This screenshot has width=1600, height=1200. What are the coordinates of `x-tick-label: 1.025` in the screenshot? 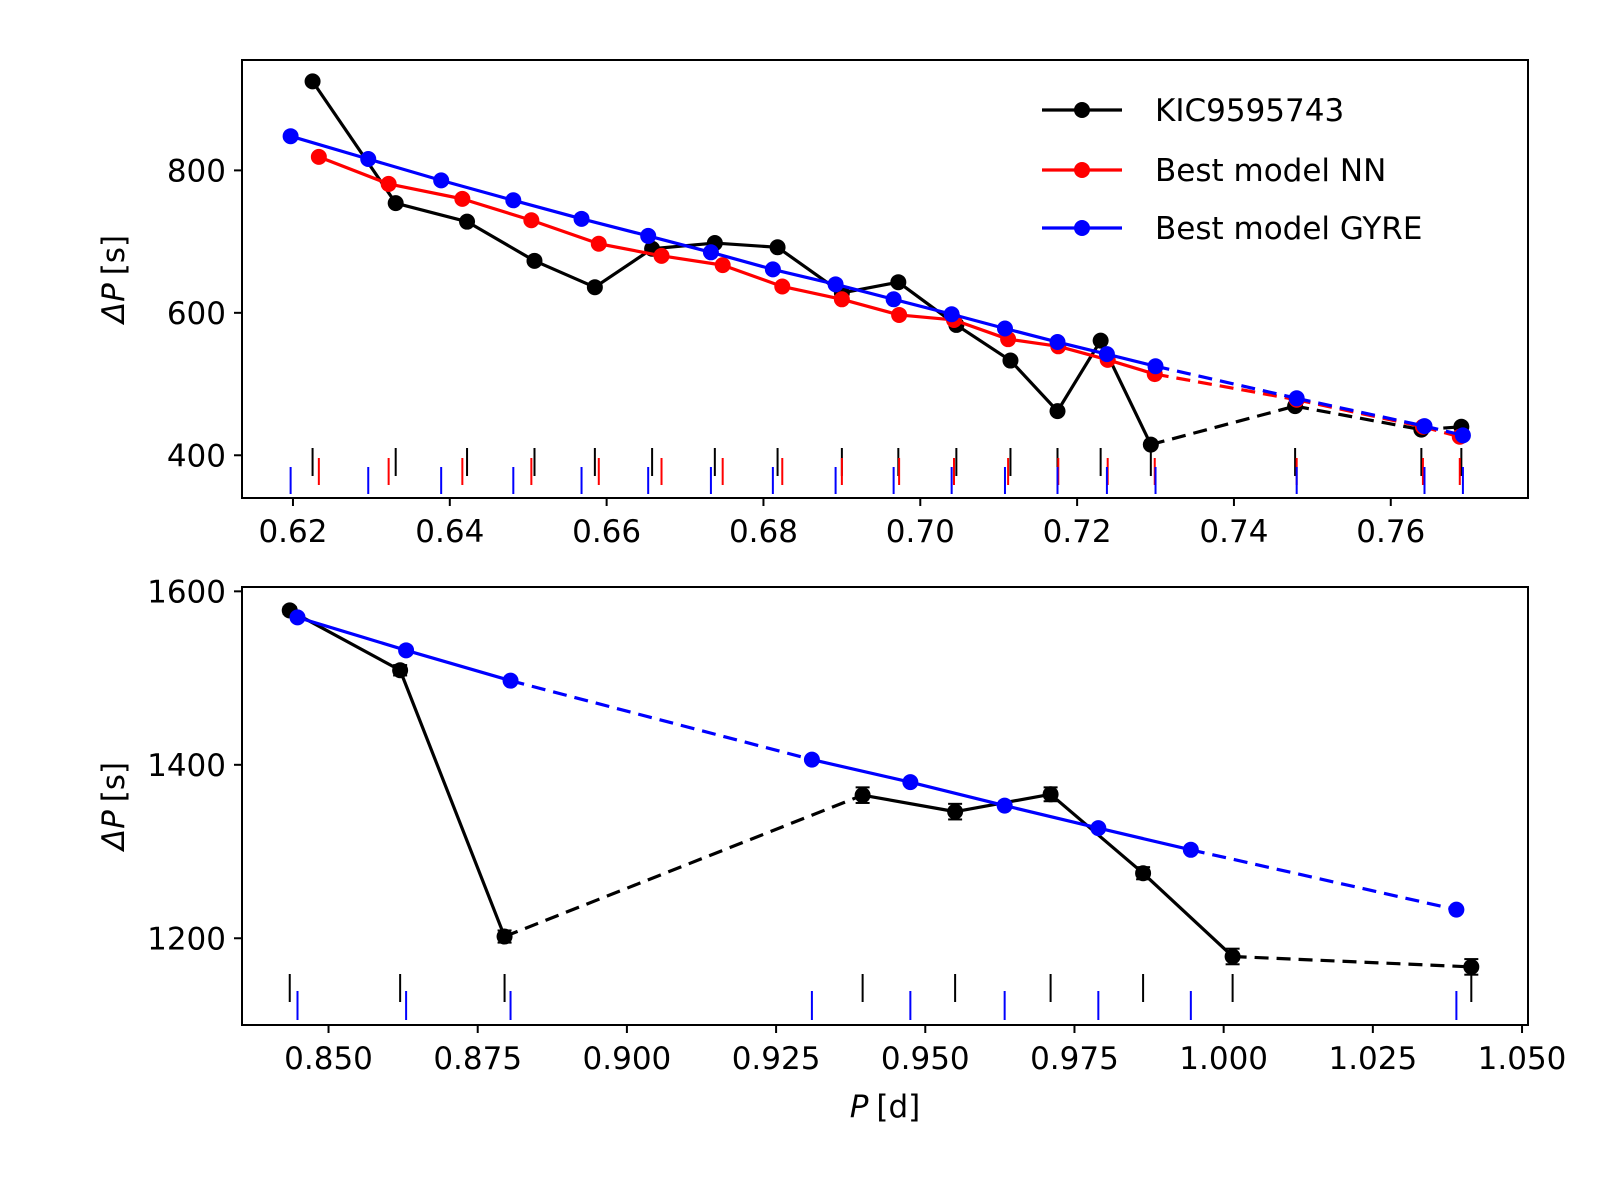 It's located at (1372, 1059).